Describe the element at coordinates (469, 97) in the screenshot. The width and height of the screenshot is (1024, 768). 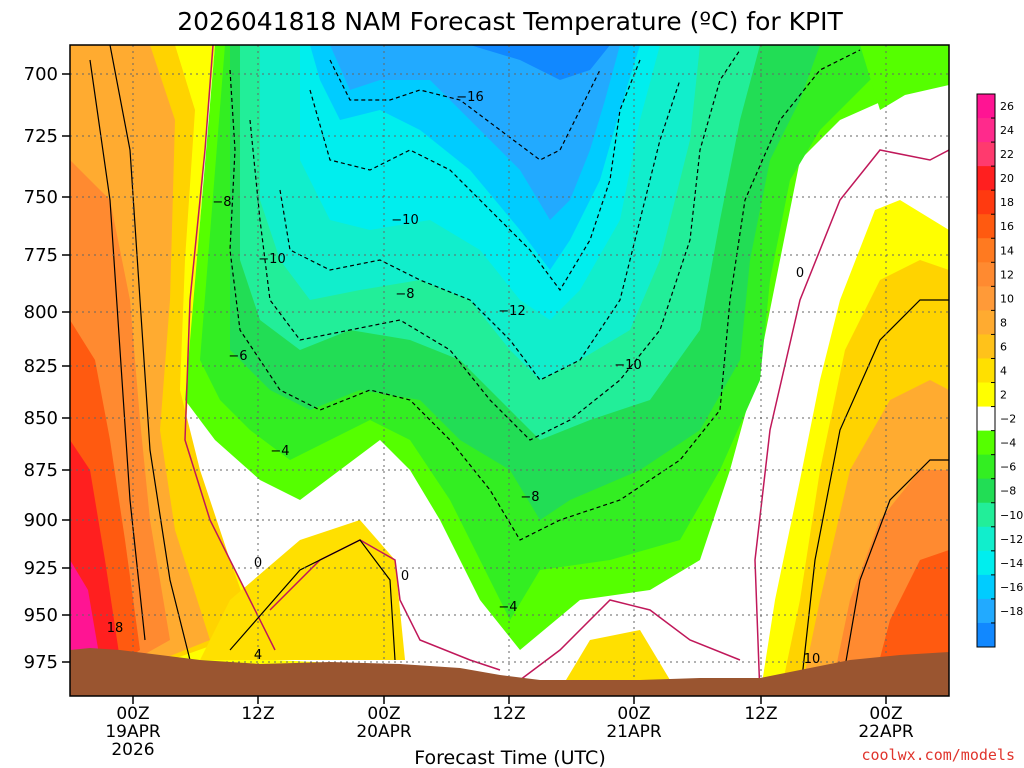
I see `contour-label: −16` at that location.